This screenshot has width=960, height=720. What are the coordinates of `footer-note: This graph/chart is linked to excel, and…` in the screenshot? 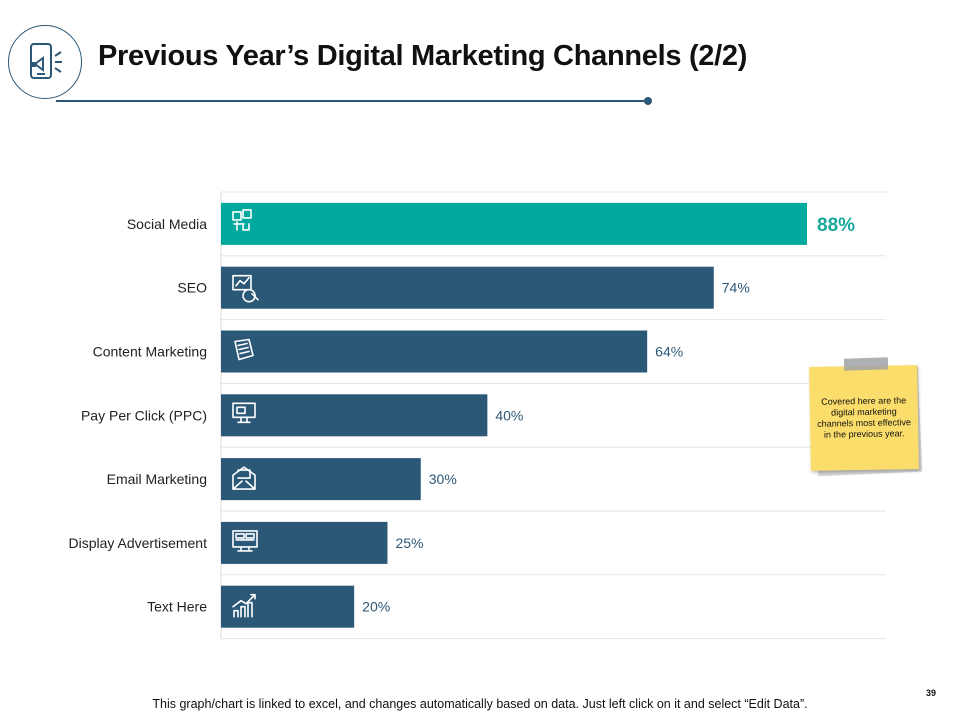 It's located at (480, 704).